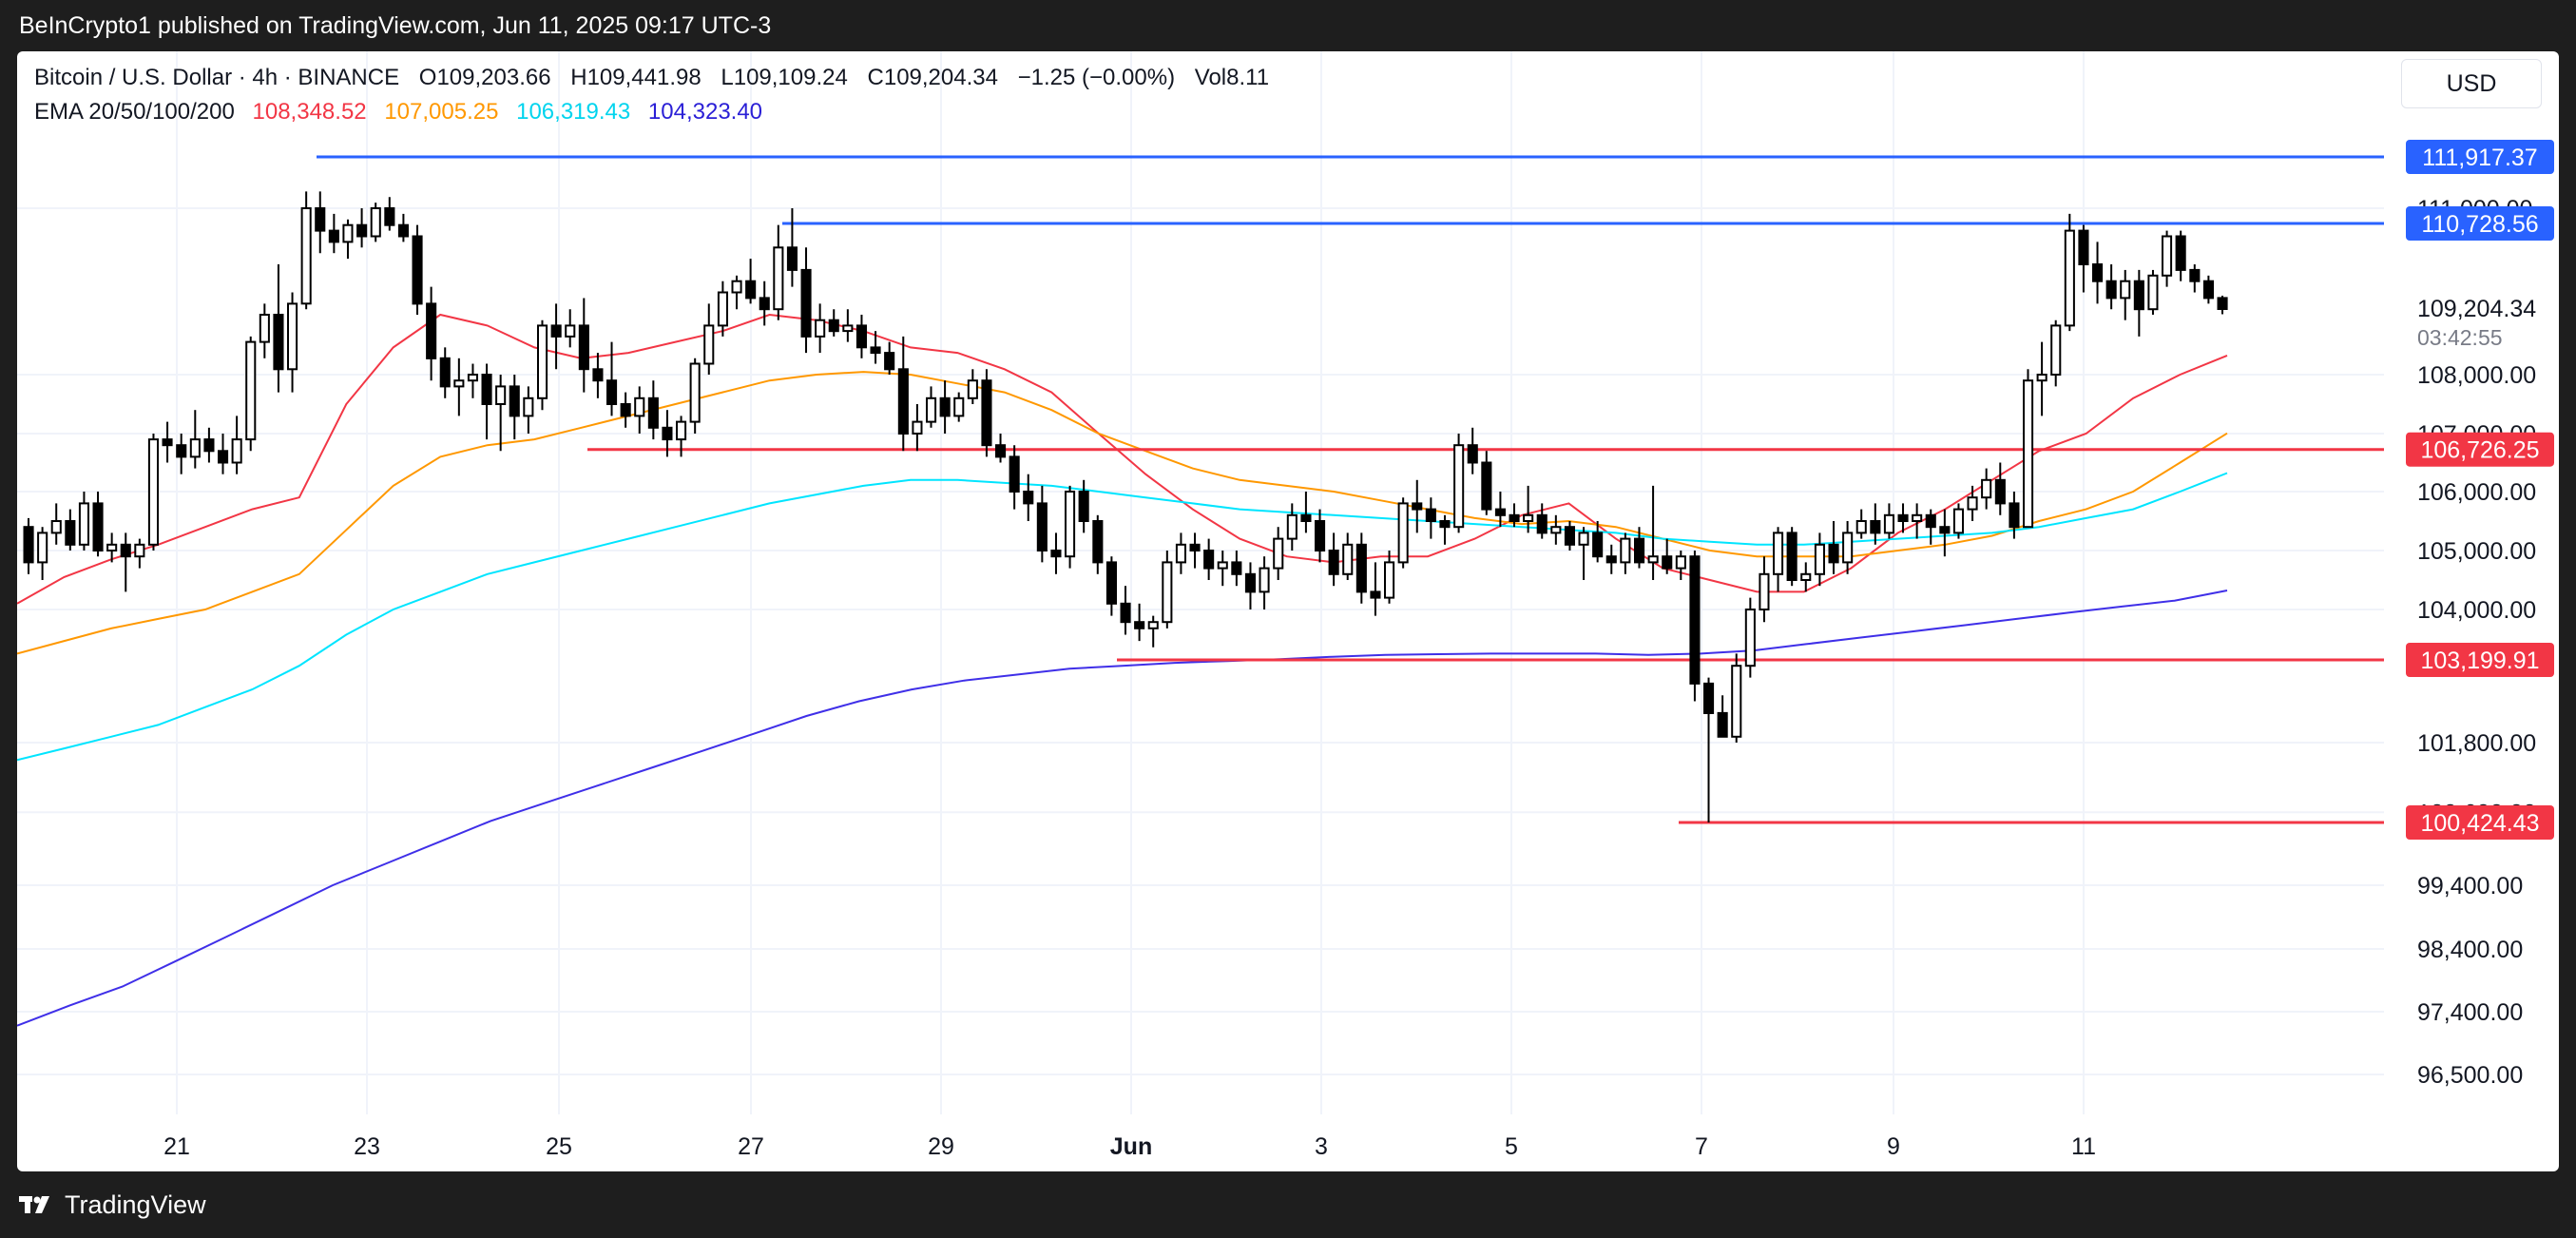 Image resolution: width=2576 pixels, height=1238 pixels. What do you see at coordinates (1288, 1205) in the screenshot?
I see `footer-bar: TradingView` at bounding box center [1288, 1205].